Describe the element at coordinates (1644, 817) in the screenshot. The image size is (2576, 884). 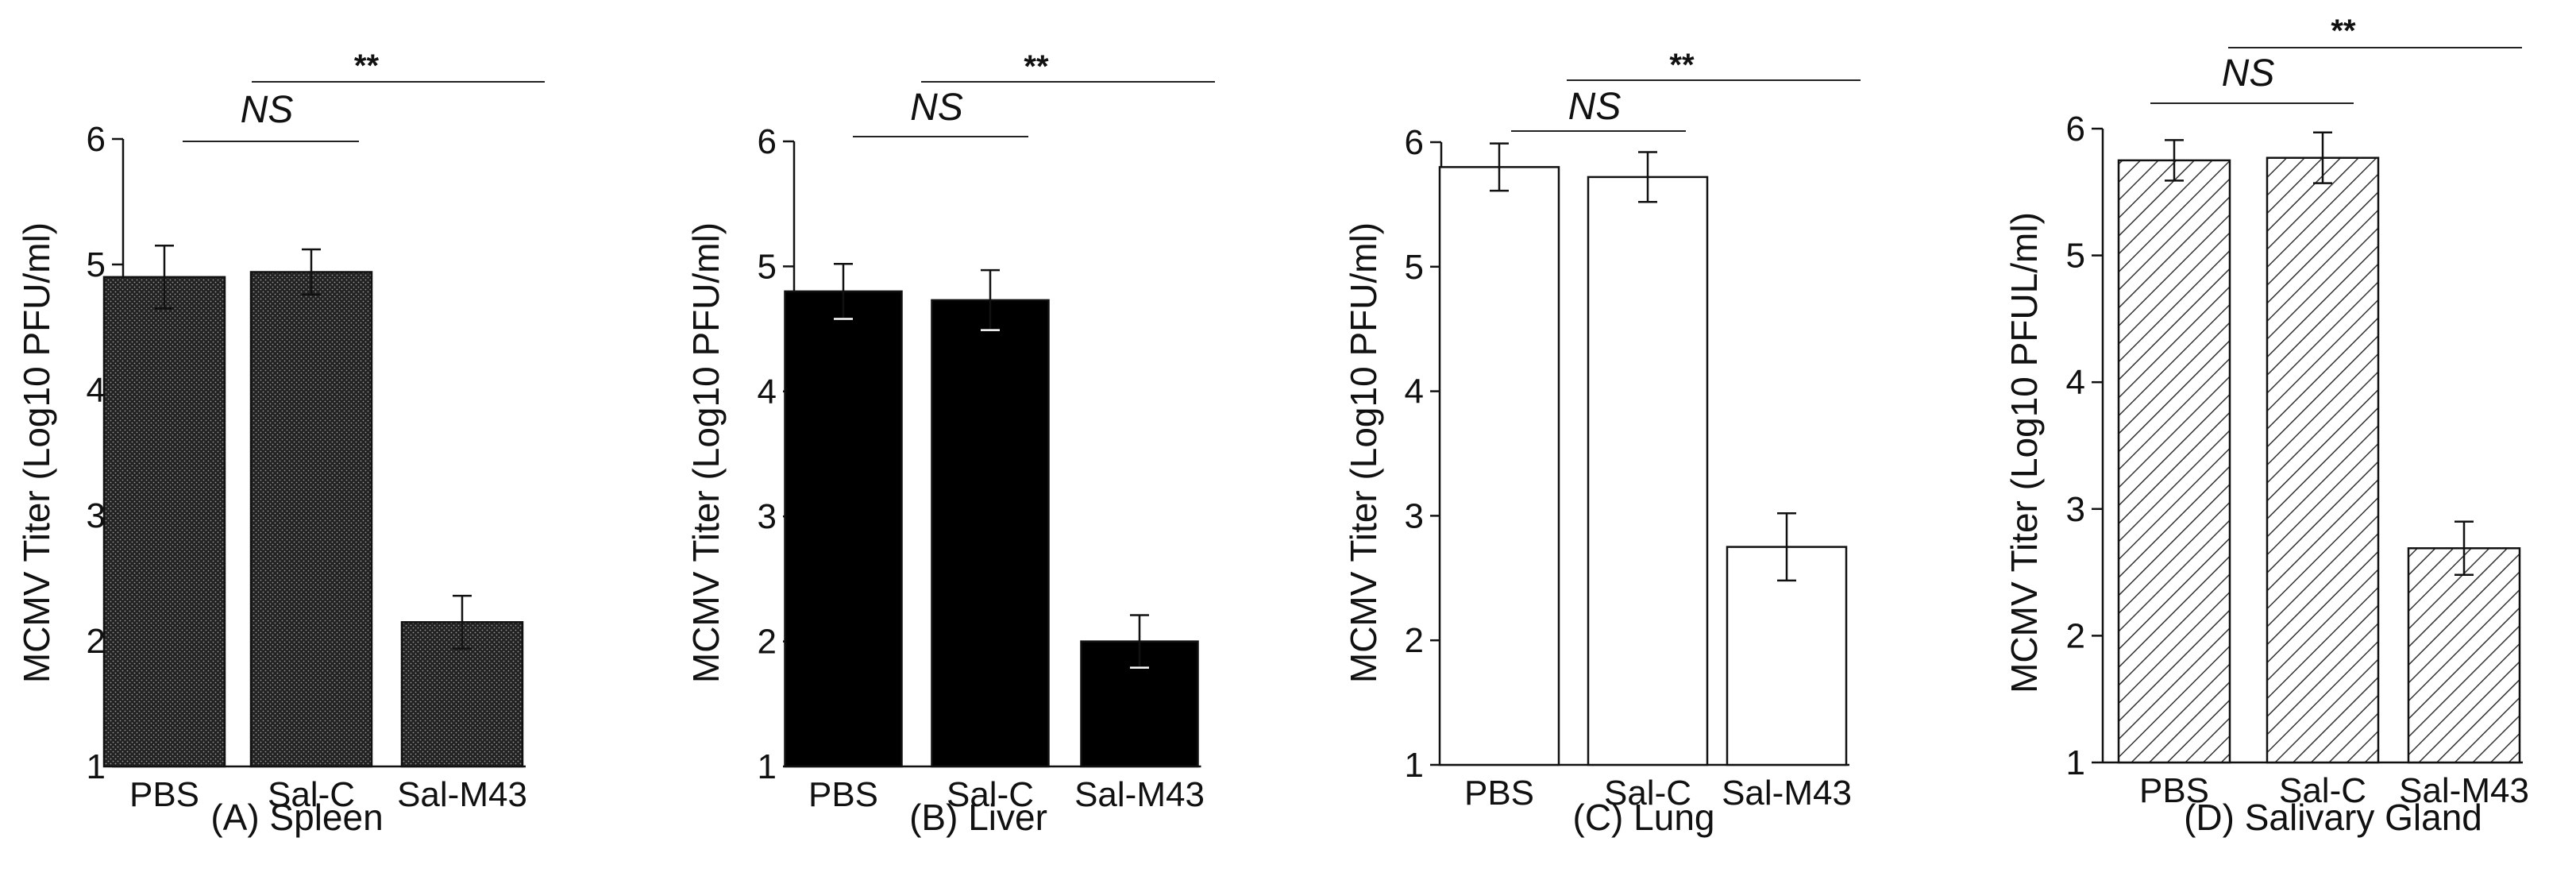
I see `panel-caption: (C) Lung` at that location.